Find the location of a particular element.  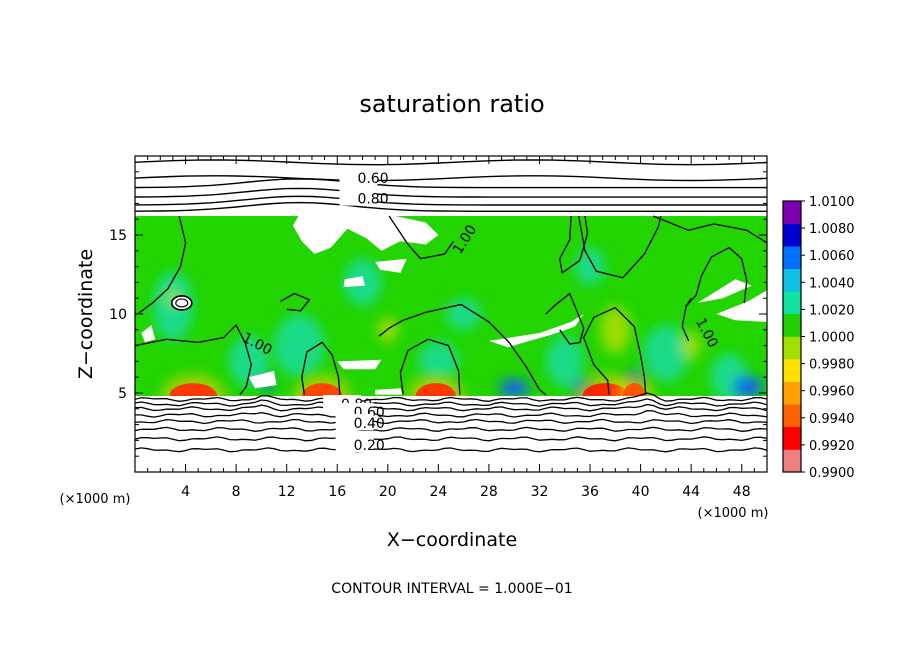

closed-contour-core is located at coordinates (182, 303).